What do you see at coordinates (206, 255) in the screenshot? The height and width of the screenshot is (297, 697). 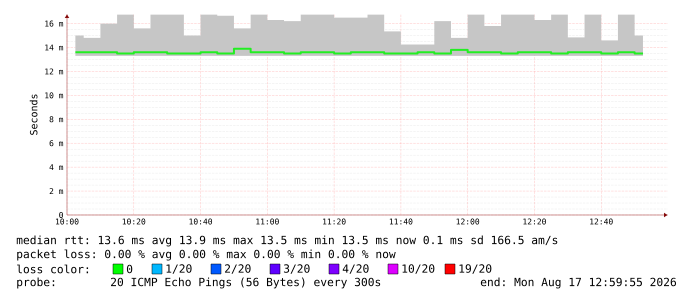 I see `text: packet loss: 0.00 % avg 0.00 % max 0.00 % min 0.00 % now` at bounding box center [206, 255].